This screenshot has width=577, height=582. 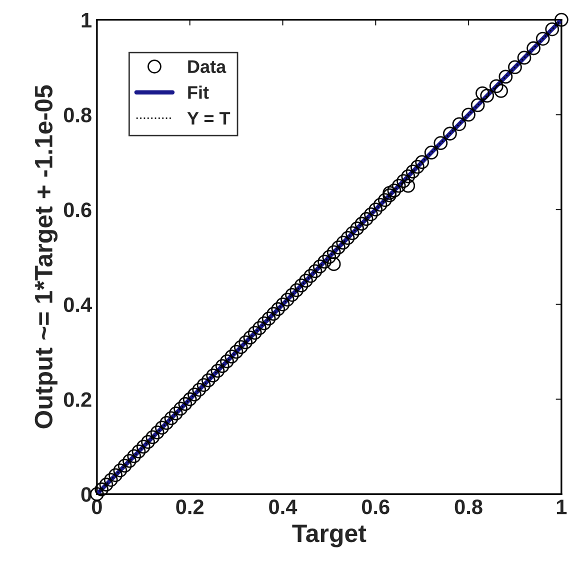 I want to click on x-axis-title: Target, so click(x=329, y=536).